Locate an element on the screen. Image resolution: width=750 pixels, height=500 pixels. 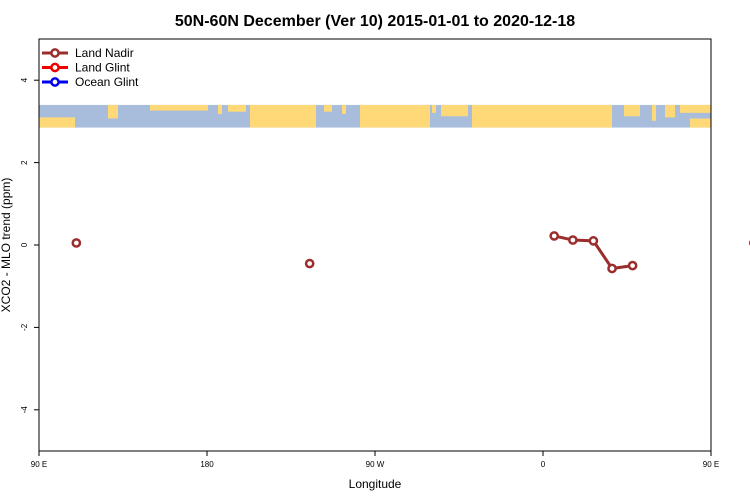
y-tick-label: 2 is located at coordinates (24, 162).